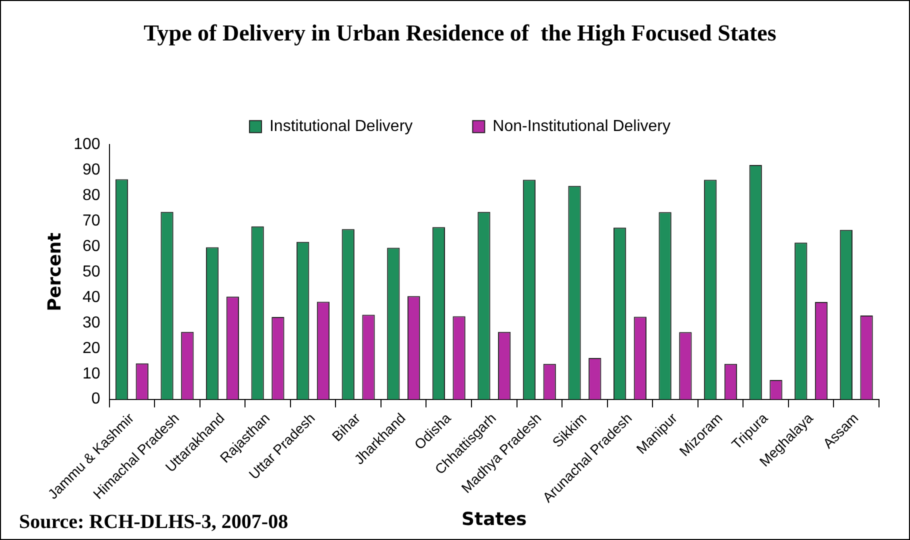  I want to click on y-tick-label: 90, so click(91, 169).